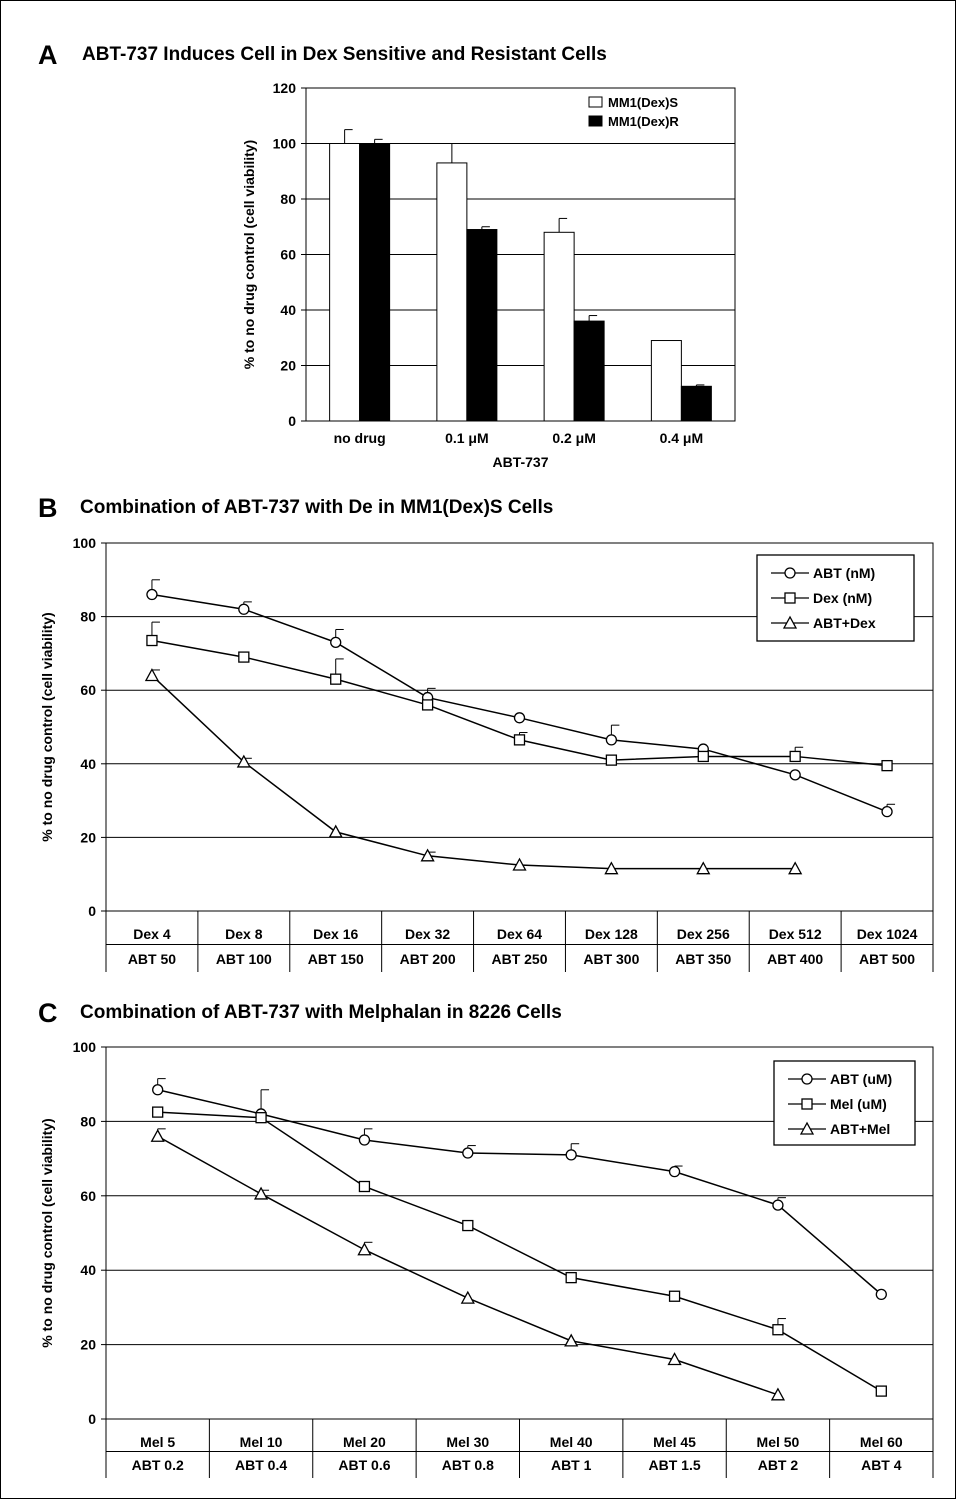 Image resolution: width=956 pixels, height=1499 pixels. Describe the element at coordinates (861, 1079) in the screenshot. I see `c-legend-label: ABT (uM)` at that location.